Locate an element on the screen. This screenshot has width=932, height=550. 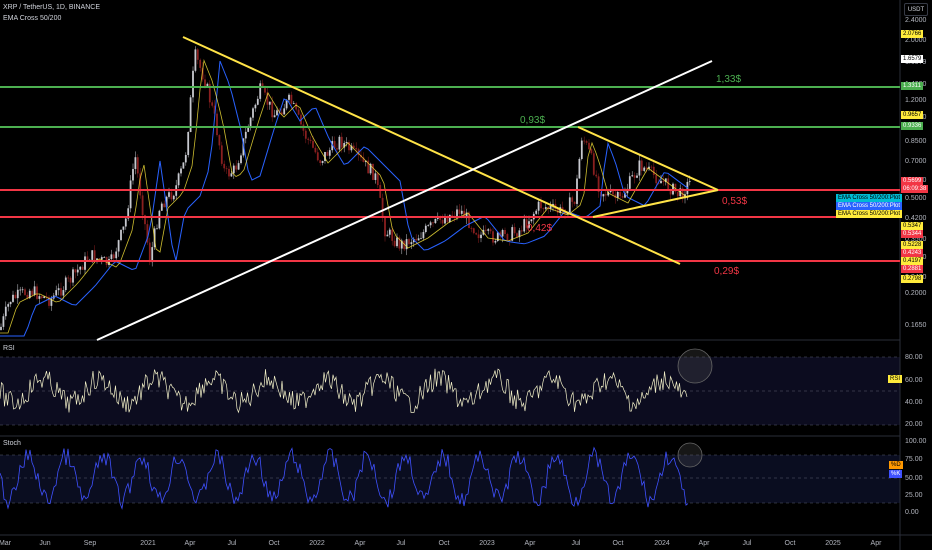
rsi-title: RSI is located at coordinates (9, 348).